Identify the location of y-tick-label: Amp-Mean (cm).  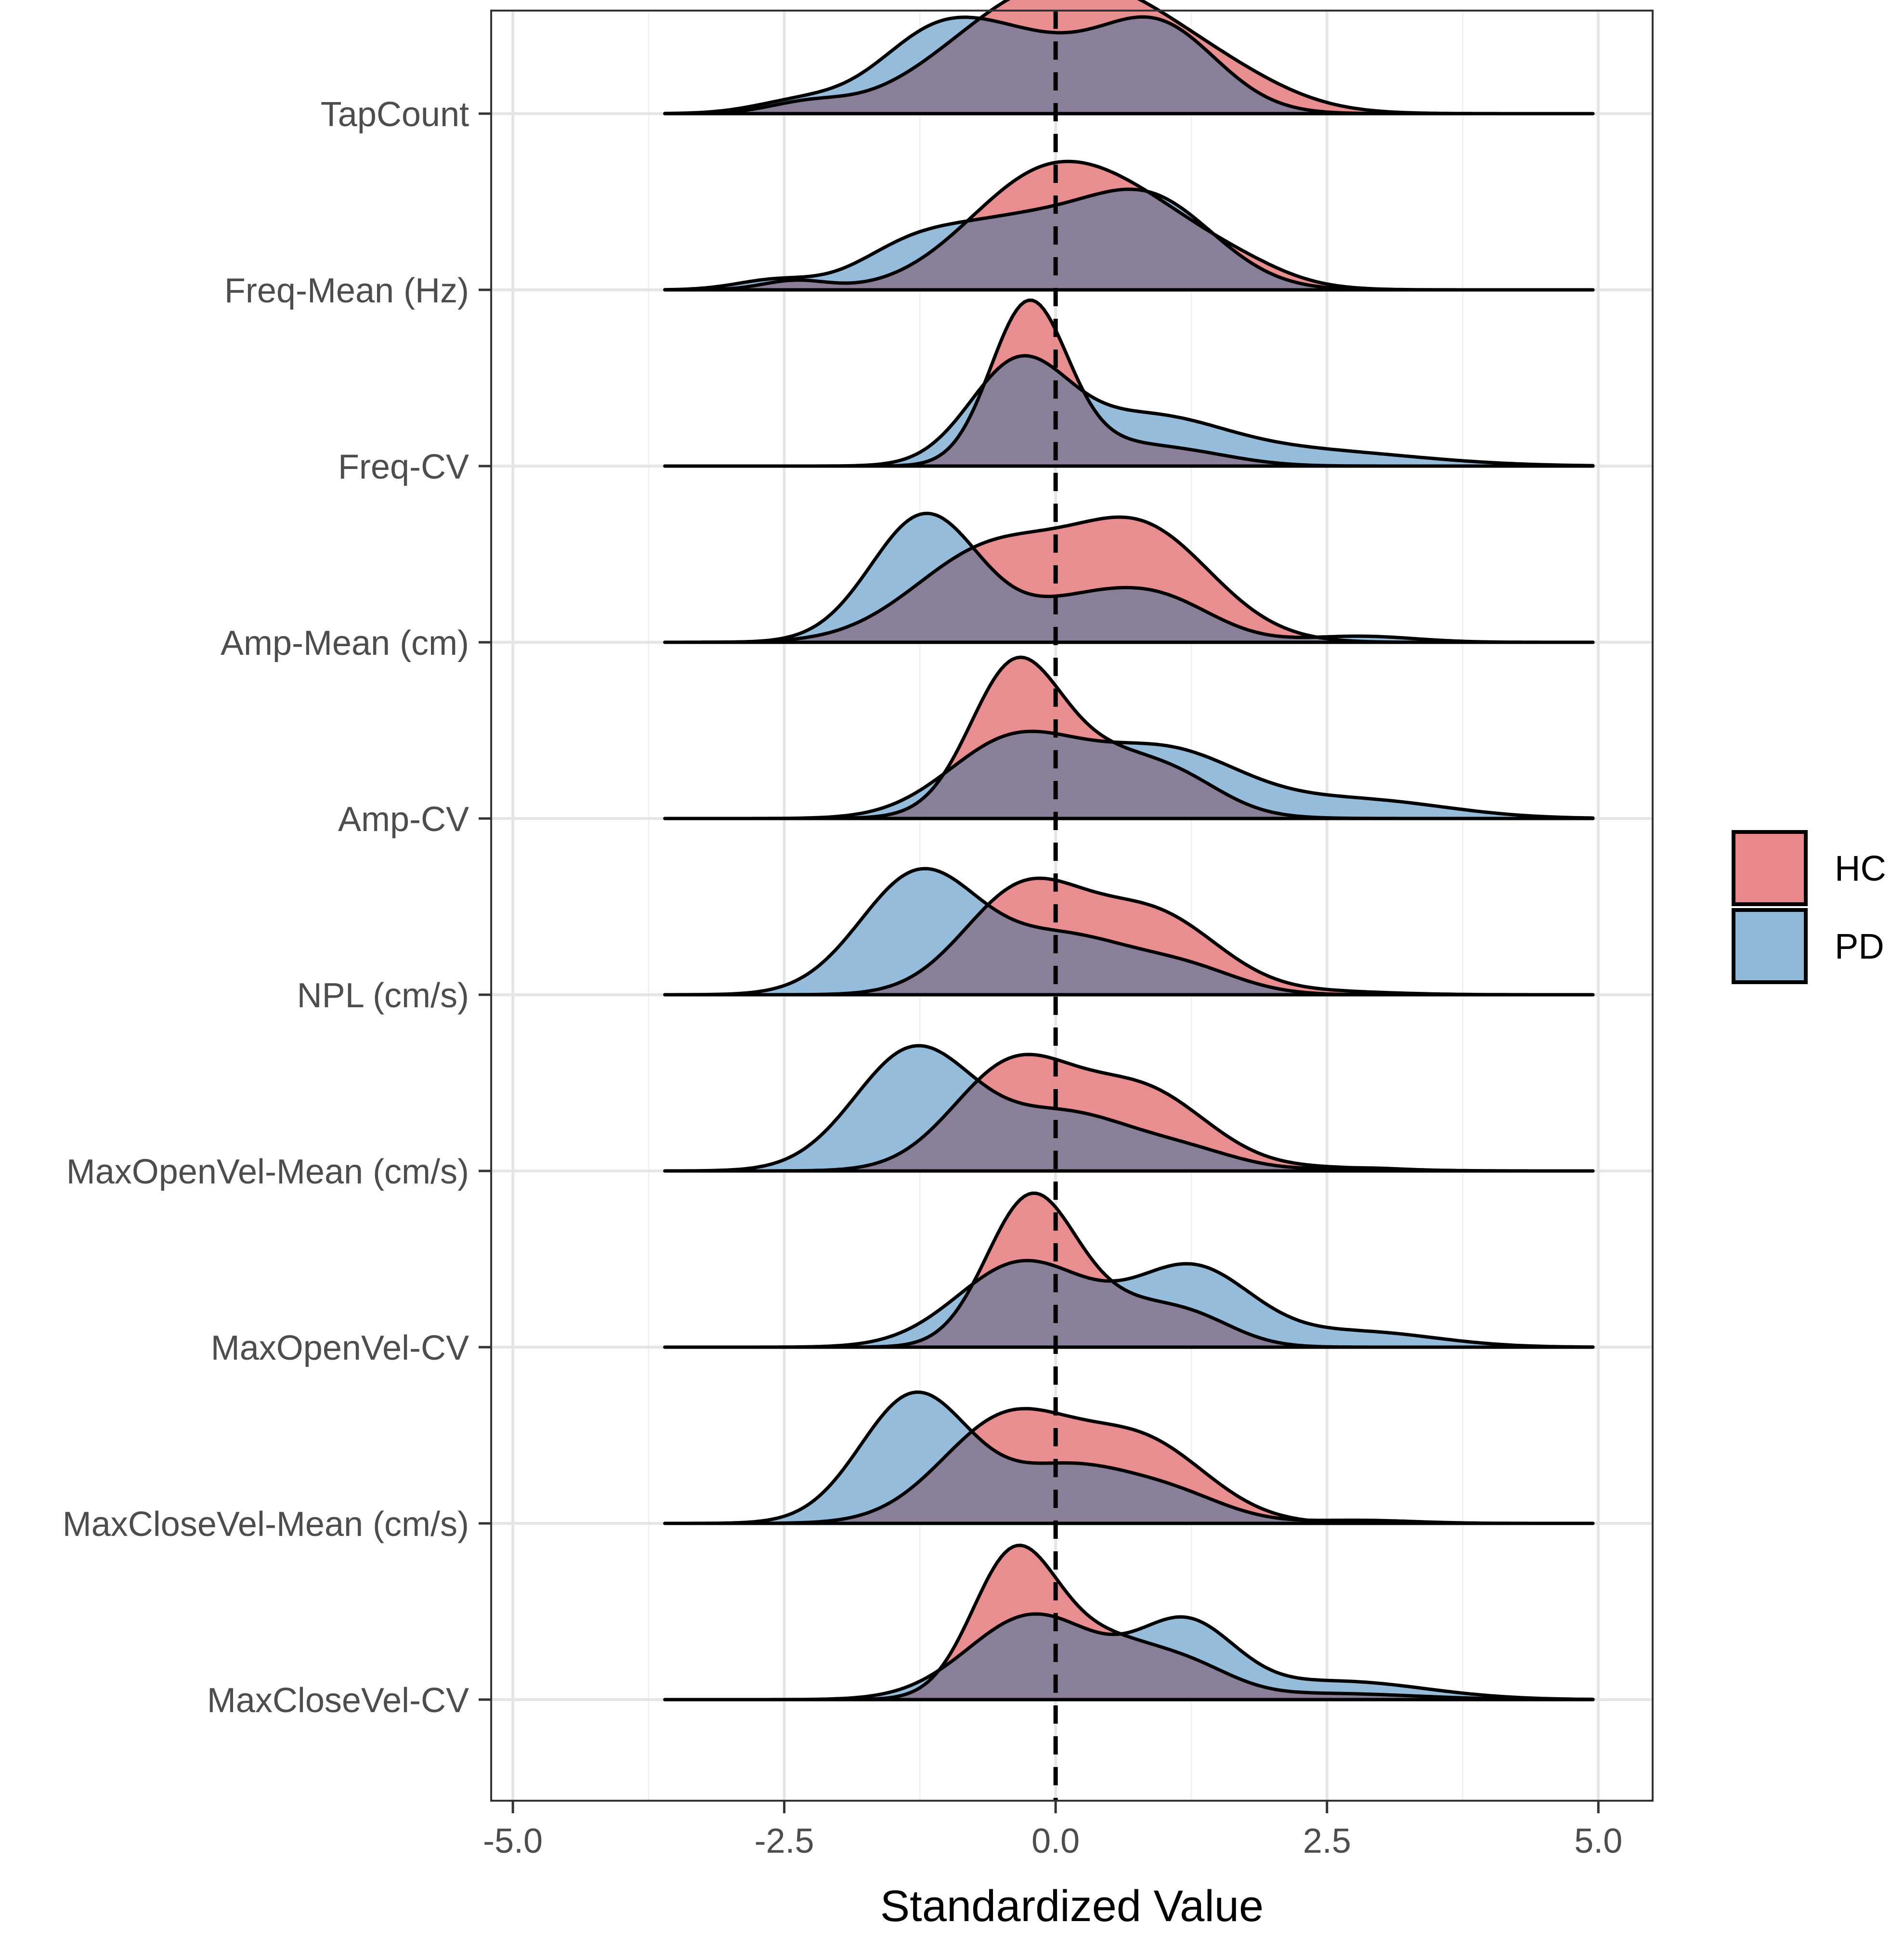
(345, 643).